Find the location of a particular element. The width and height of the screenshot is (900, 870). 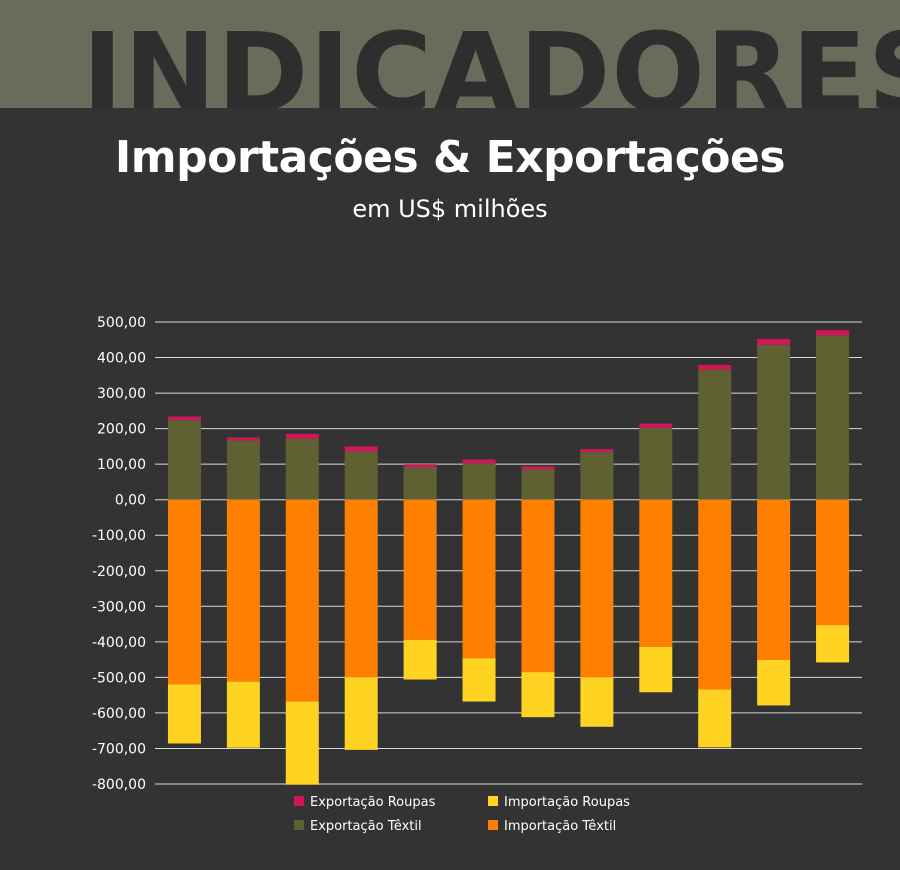

legend-label: Importação Roupas is located at coordinates (567, 802).